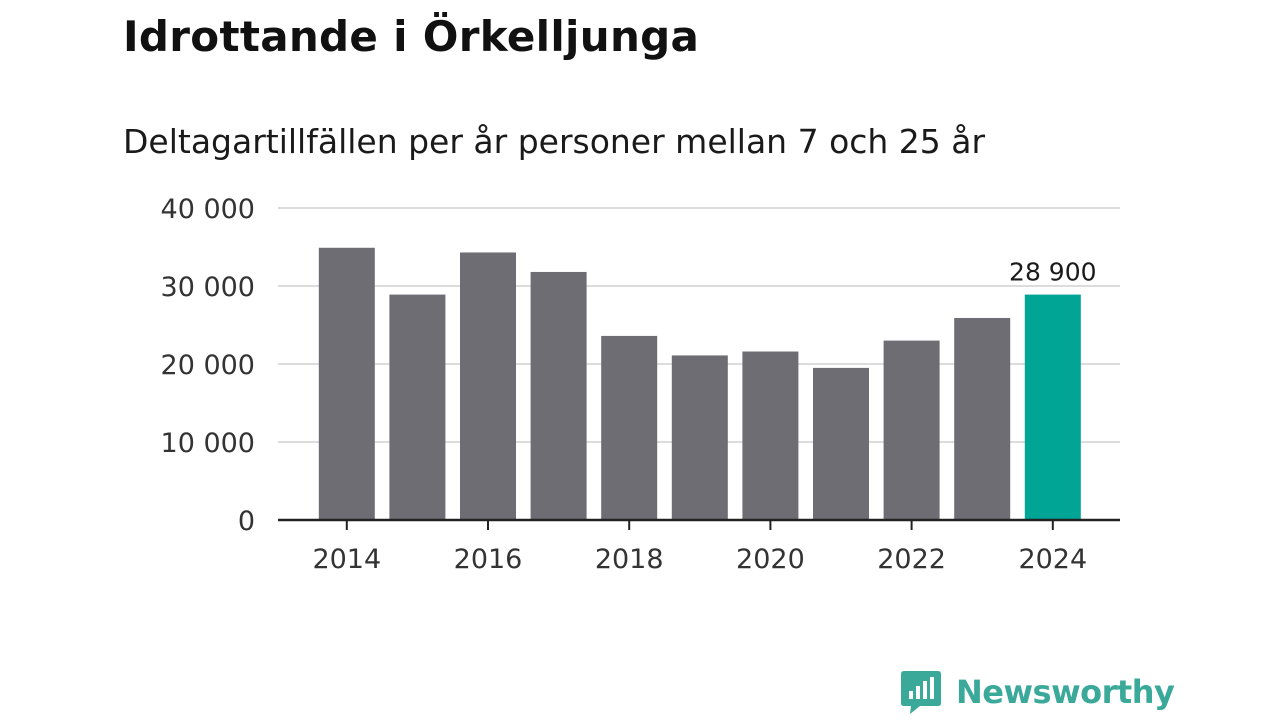  Describe the element at coordinates (417, 407) in the screenshot. I see `bar-2015` at that location.